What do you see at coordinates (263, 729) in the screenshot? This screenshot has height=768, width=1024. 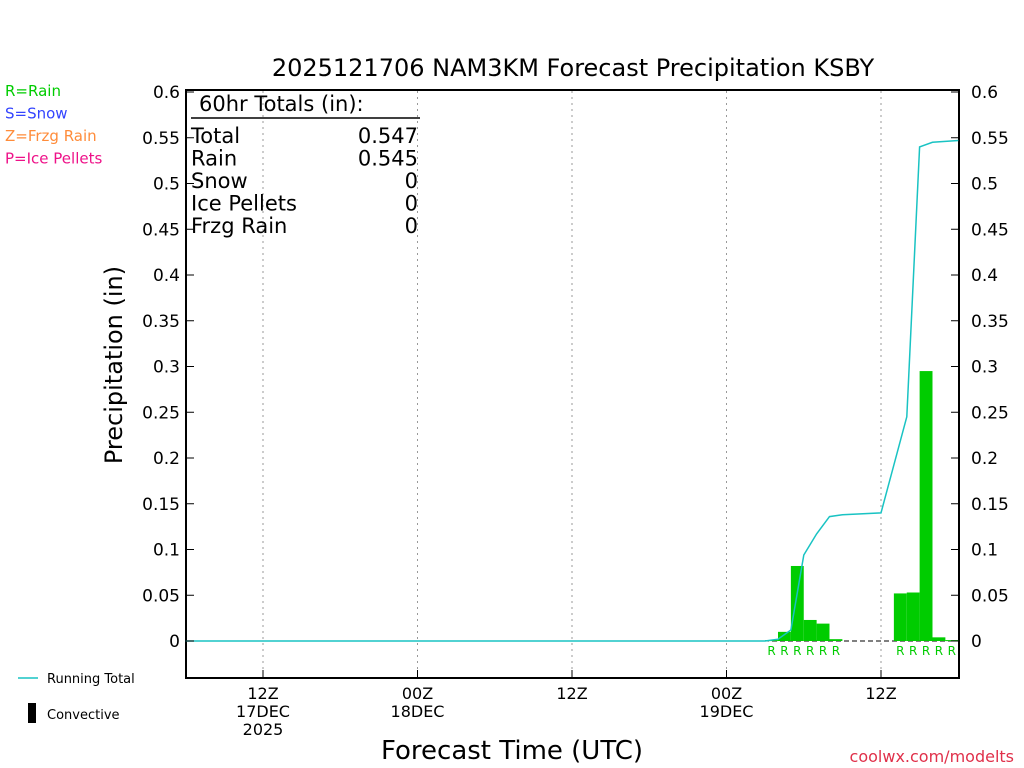 I see `x-tick-label: 2025` at bounding box center [263, 729].